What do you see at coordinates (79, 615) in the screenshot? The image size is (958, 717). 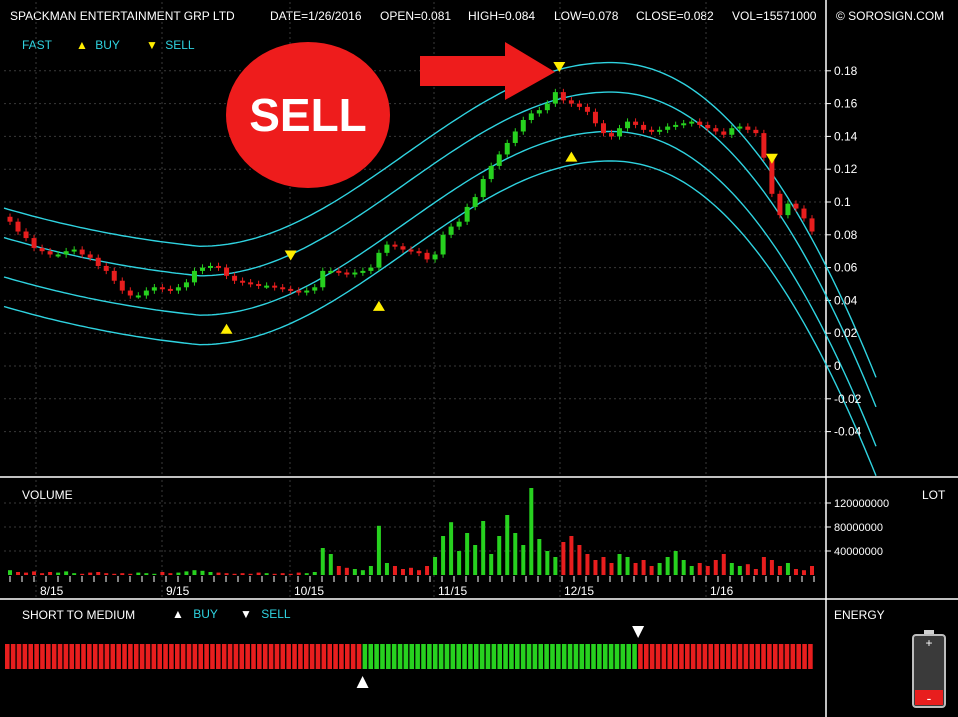 I see `signal-title: SHORT TO MEDIUM` at bounding box center [79, 615].